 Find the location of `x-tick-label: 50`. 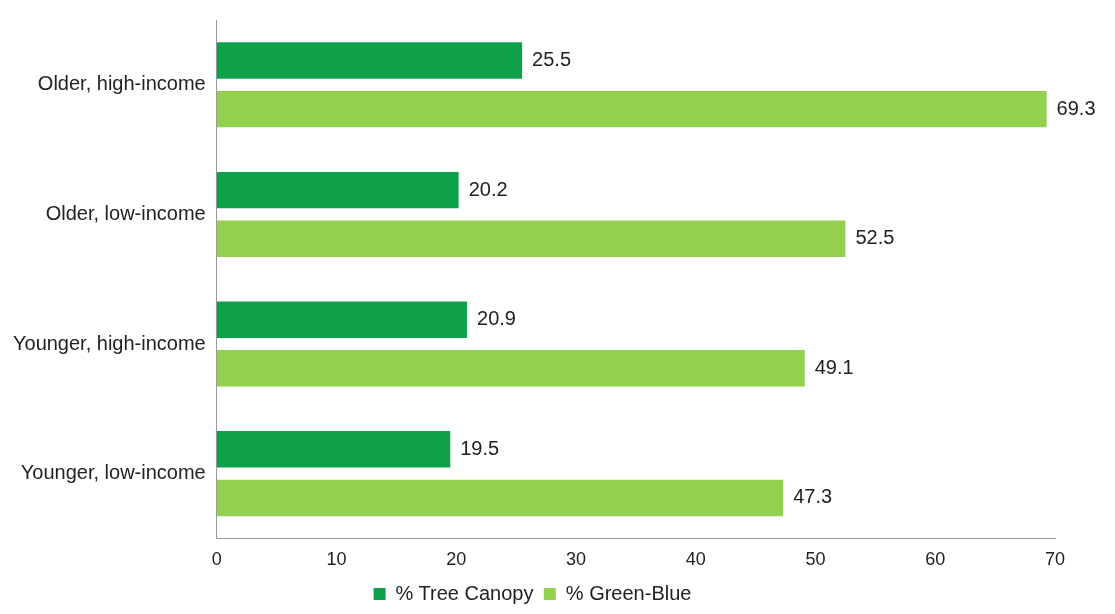

x-tick-label: 50 is located at coordinates (815, 559).